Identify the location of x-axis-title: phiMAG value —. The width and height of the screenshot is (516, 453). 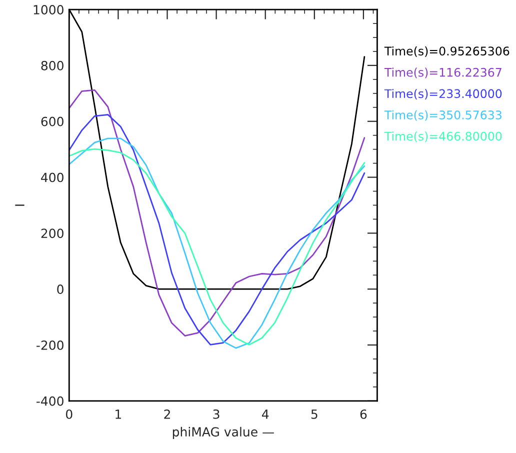
(223, 432).